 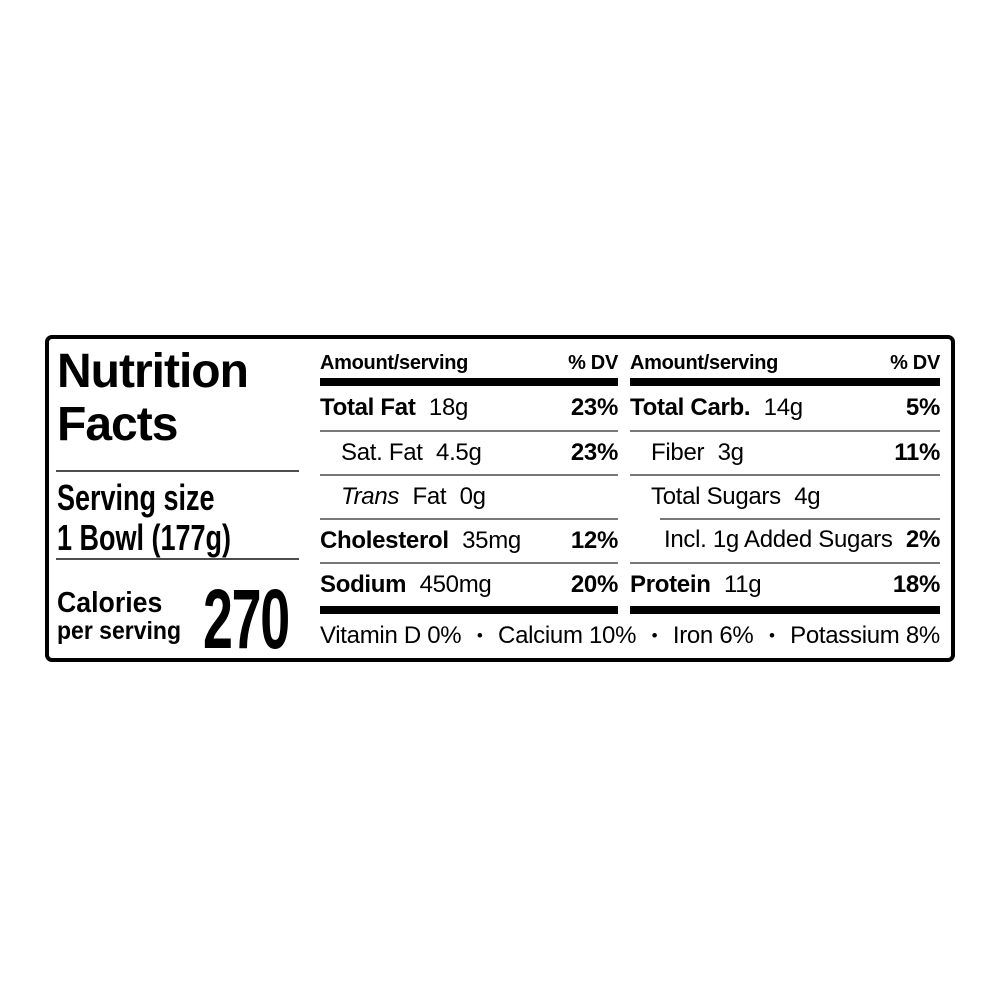 I want to click on nutrient-dv: 20%, so click(x=594, y=584).